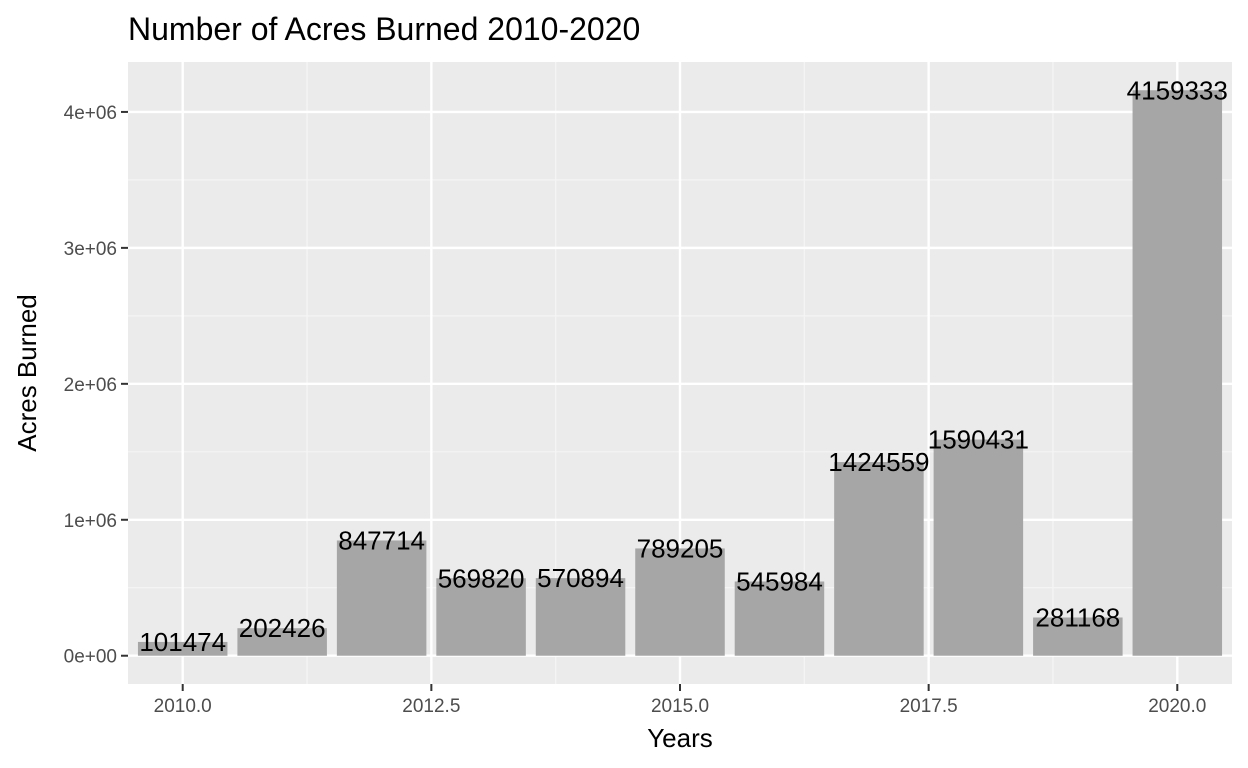  What do you see at coordinates (580, 578) in the screenshot?
I see `data-label: 570894` at bounding box center [580, 578].